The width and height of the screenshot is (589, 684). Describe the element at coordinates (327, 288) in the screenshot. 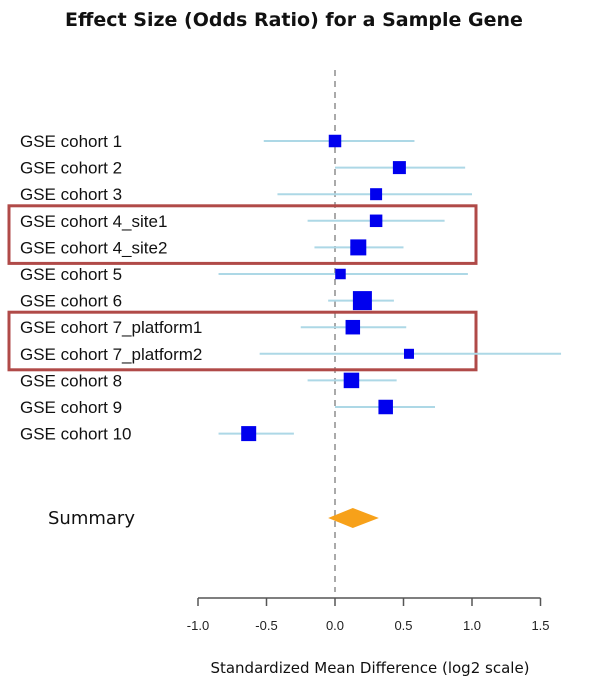

I see `effect-estimates` at that location.